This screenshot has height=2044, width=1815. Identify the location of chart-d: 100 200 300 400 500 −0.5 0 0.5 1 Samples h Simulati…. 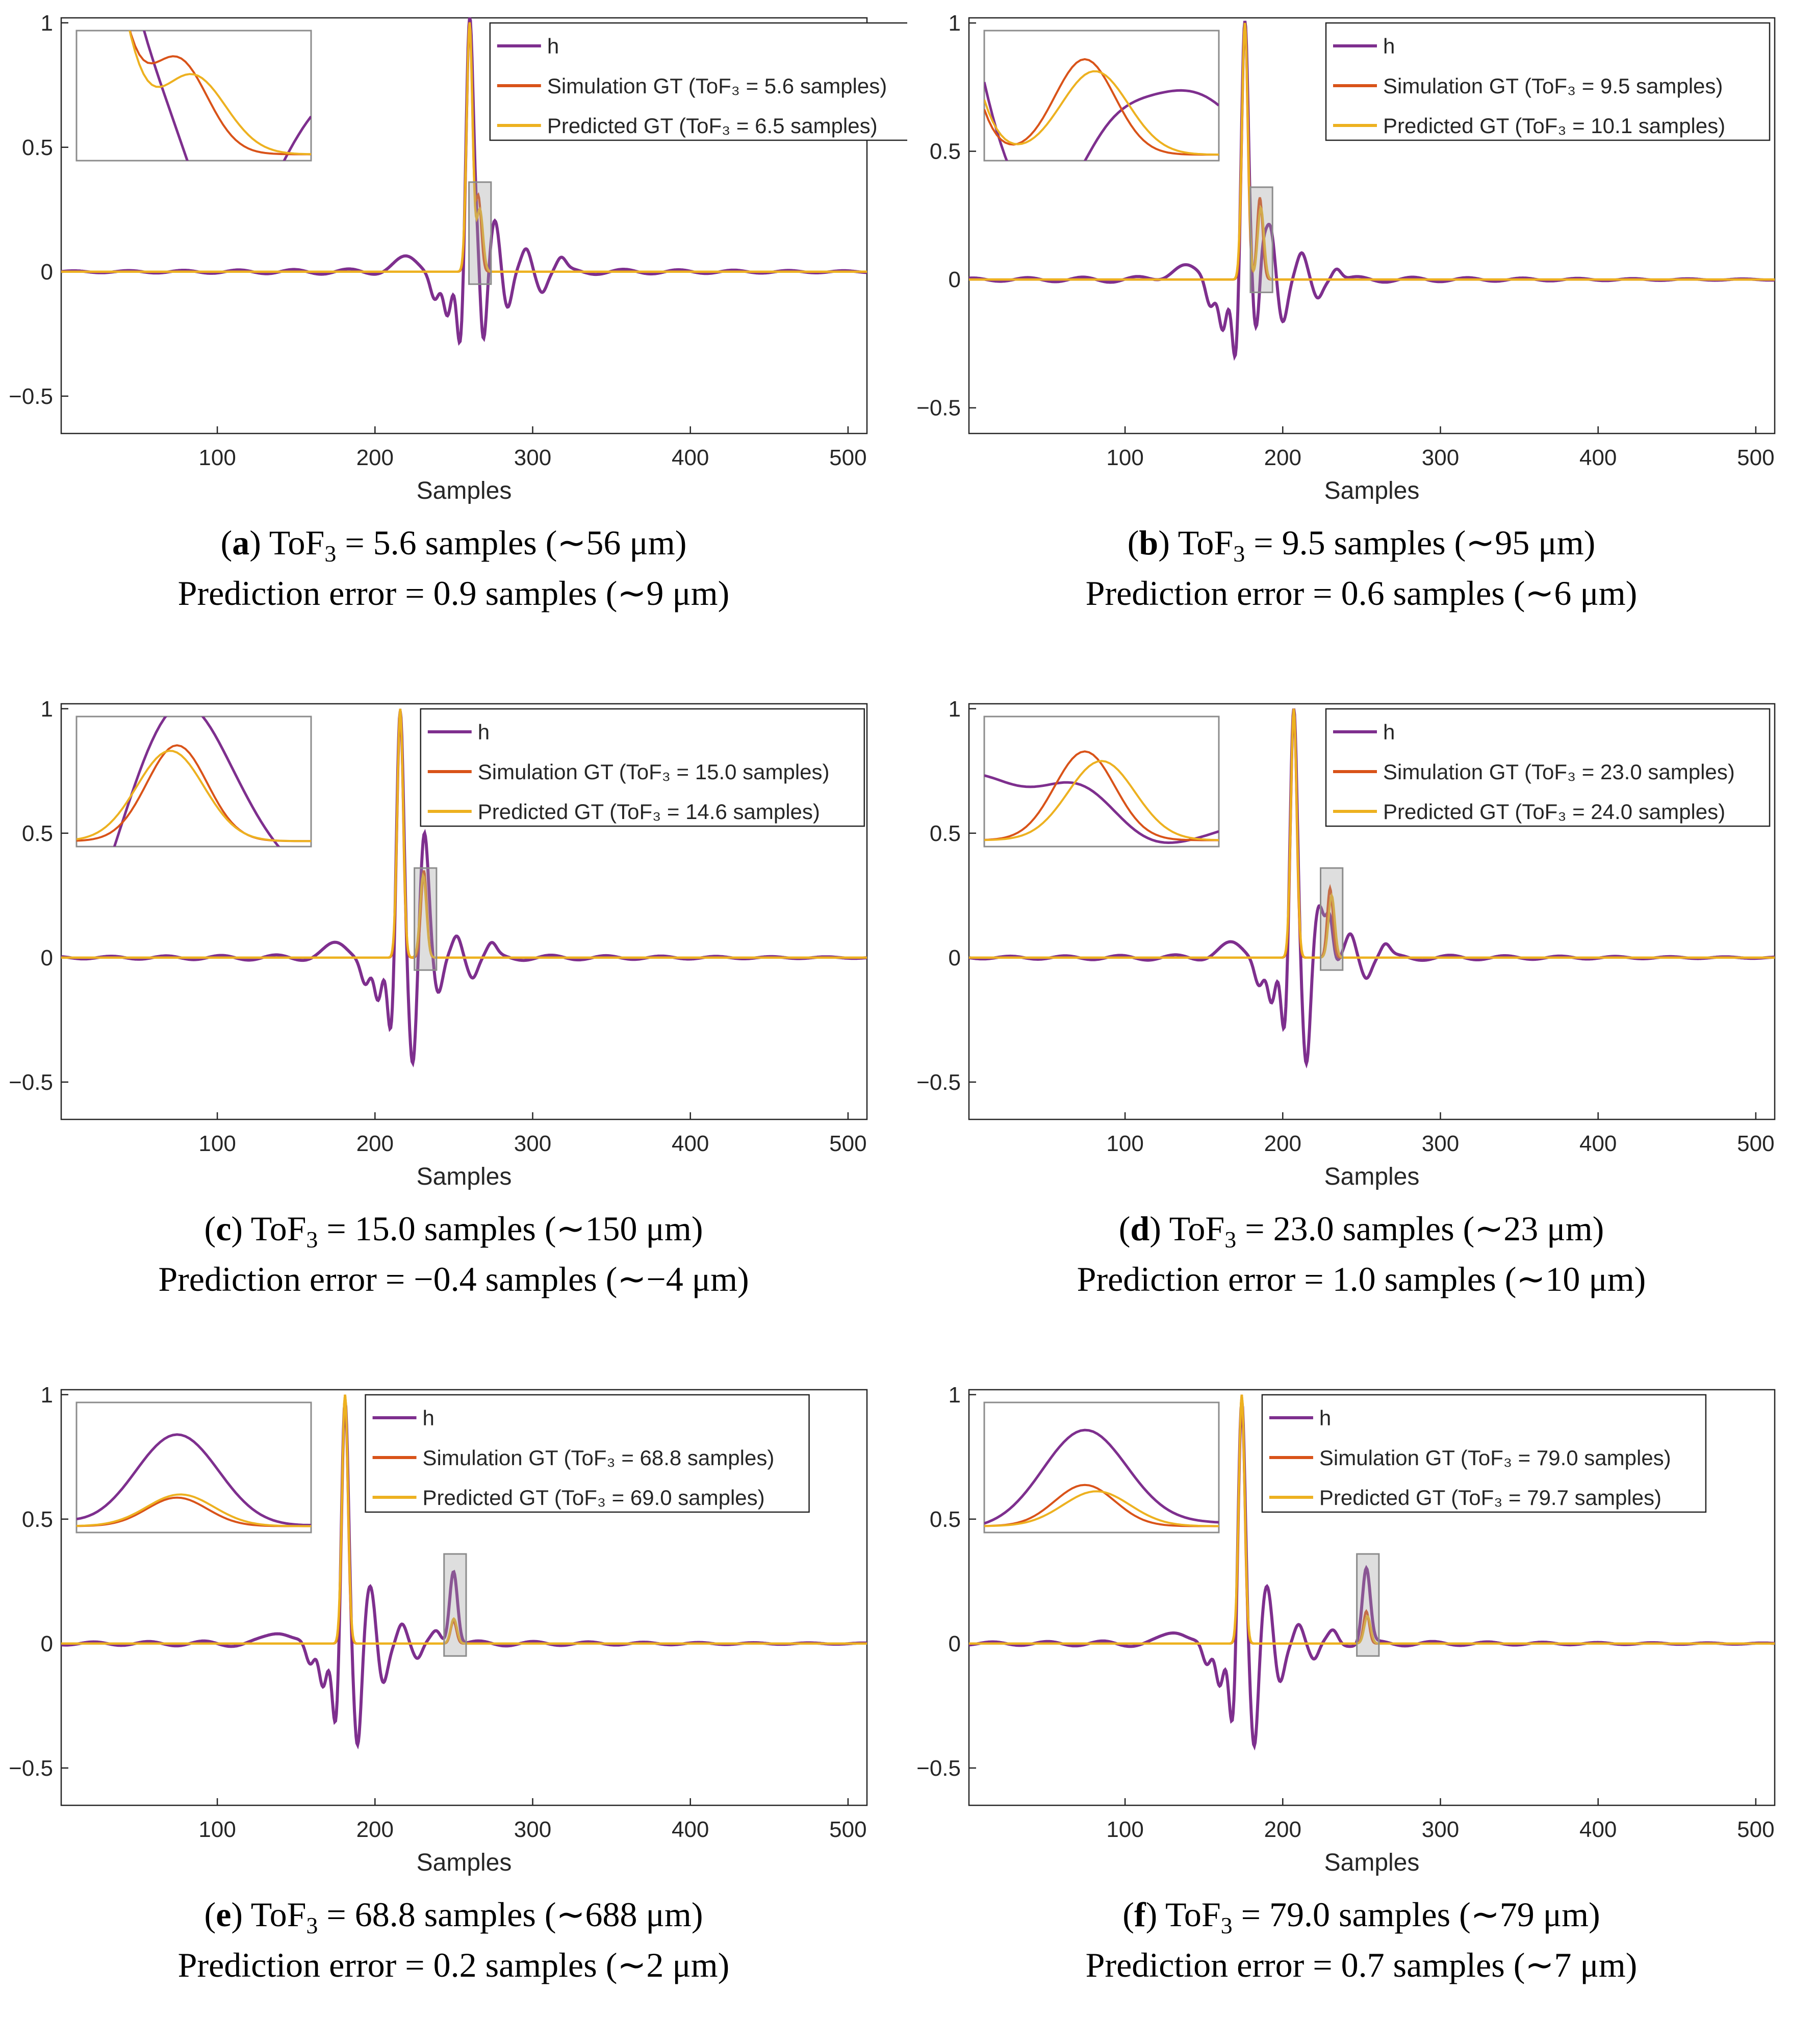
(1346, 944).